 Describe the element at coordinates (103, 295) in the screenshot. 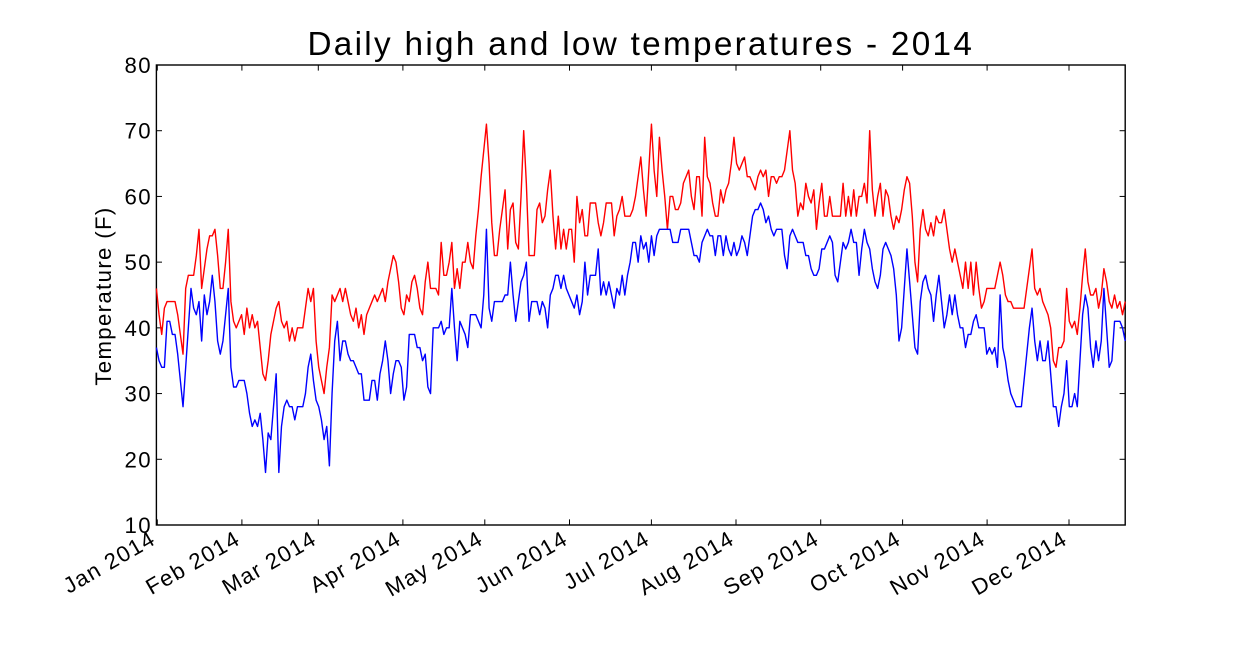

I see `svg-text: Temperature (F)` at that location.